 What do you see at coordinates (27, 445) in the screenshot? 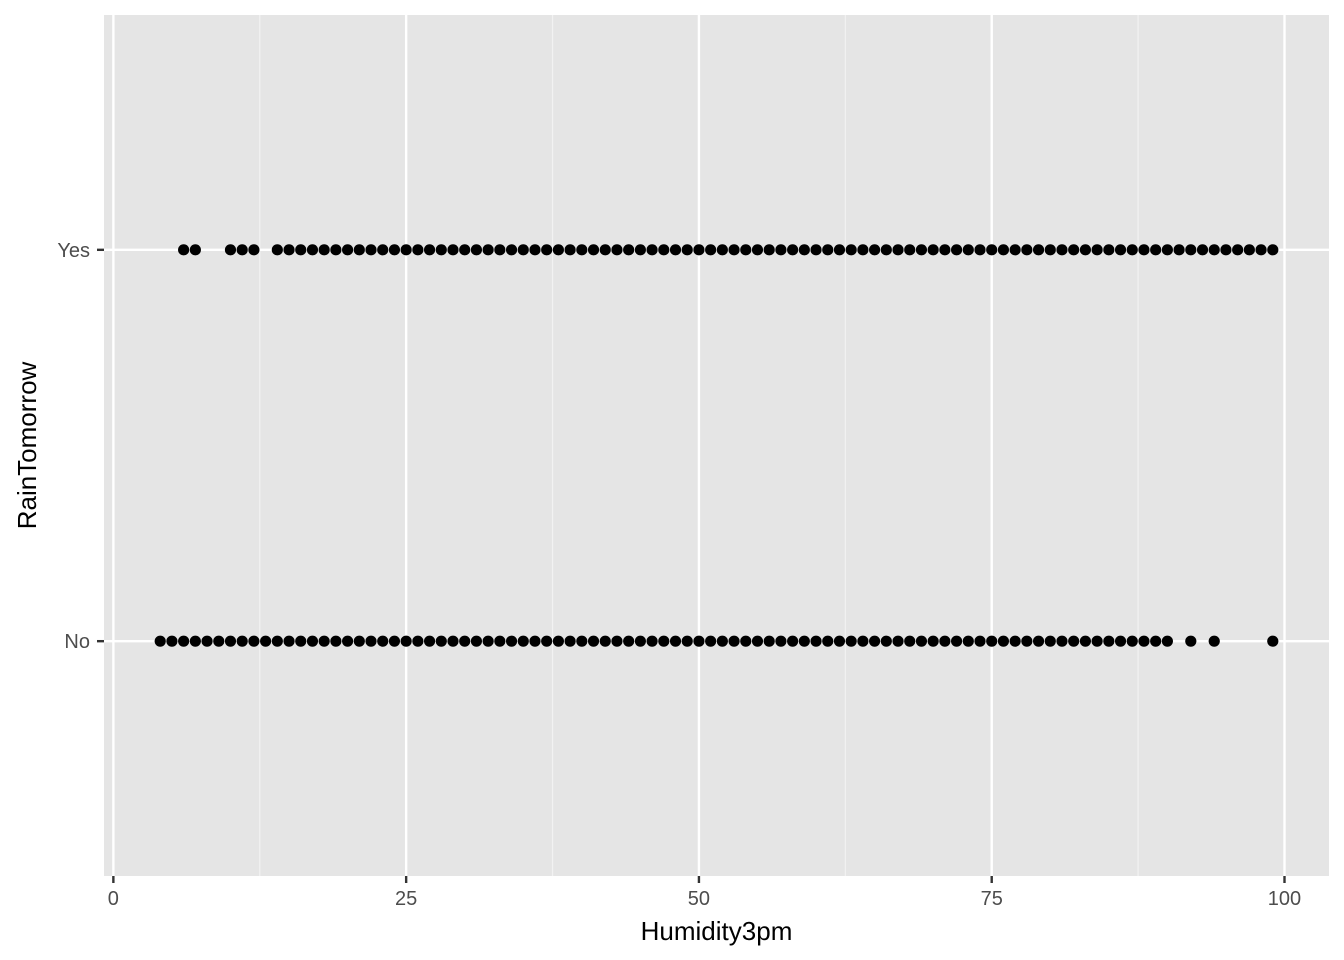
I see `y-axis-title: RainTomorrow` at bounding box center [27, 445].